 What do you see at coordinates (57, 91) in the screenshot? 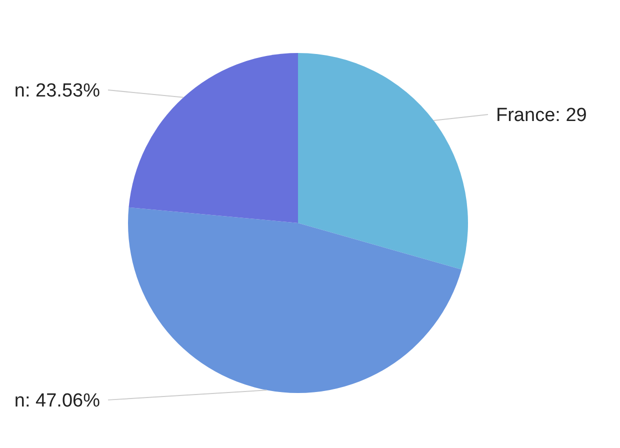
I see `slice-label: n: 23.53%` at bounding box center [57, 91].